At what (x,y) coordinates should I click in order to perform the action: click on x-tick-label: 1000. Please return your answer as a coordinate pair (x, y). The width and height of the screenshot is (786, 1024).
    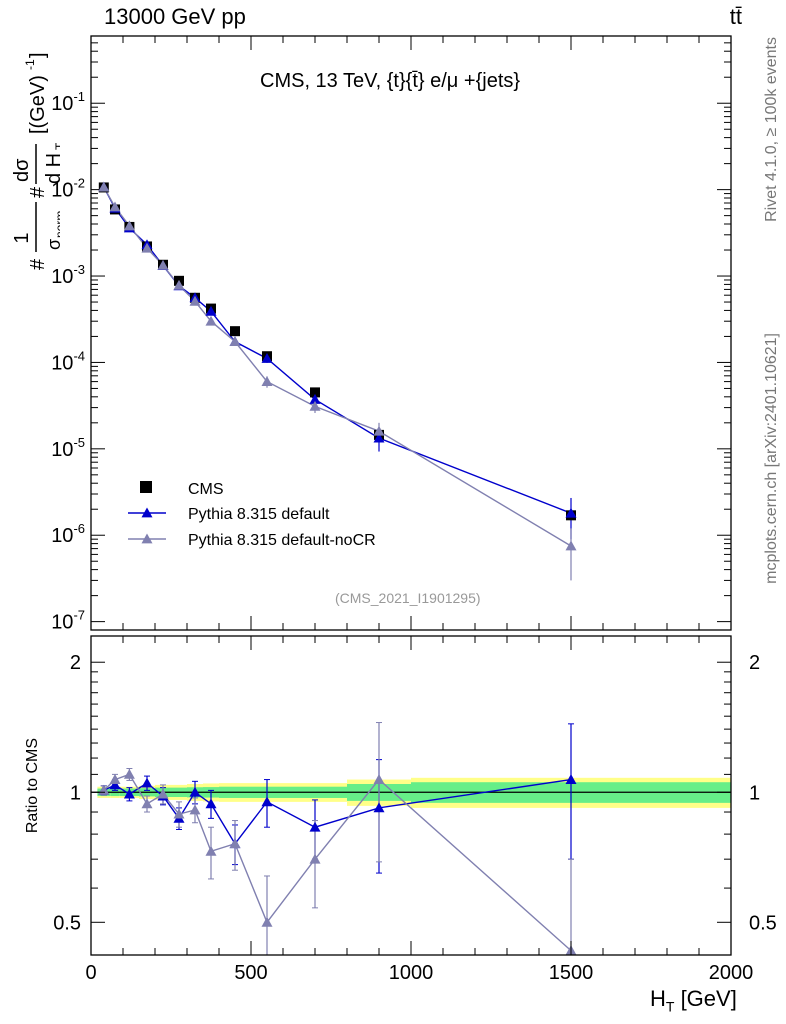
    Looking at the image, I should click on (411, 973).